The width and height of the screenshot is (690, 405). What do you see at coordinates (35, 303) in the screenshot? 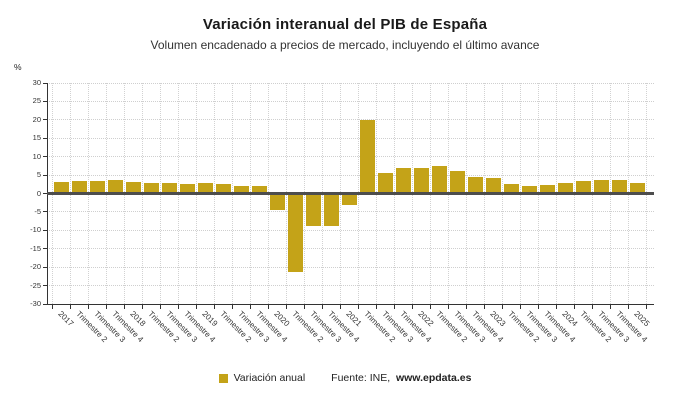
I see `y-axis-tick-label: -30` at bounding box center [35, 303].